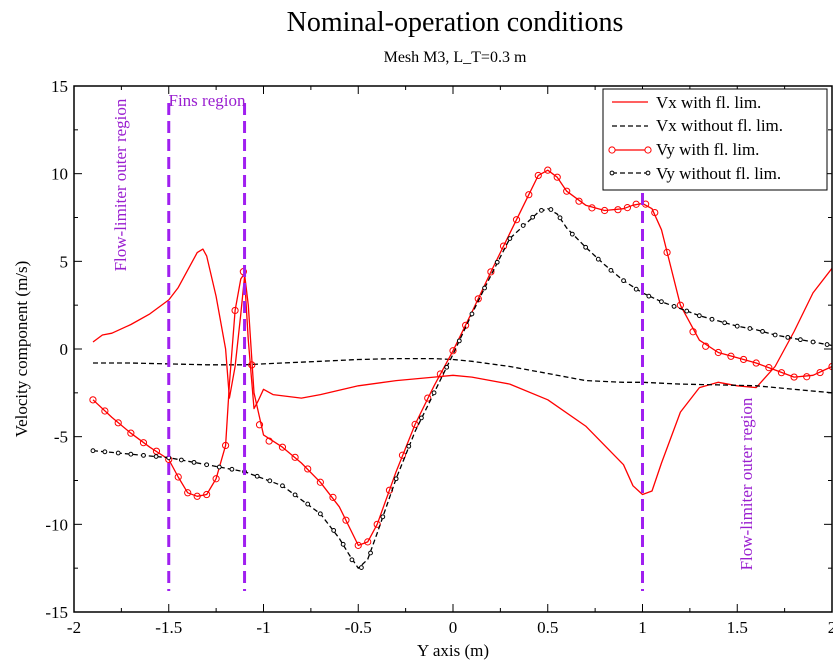  What do you see at coordinates (648, 173) in the screenshot?
I see `legend-marker-vy-nofl` at bounding box center [648, 173].